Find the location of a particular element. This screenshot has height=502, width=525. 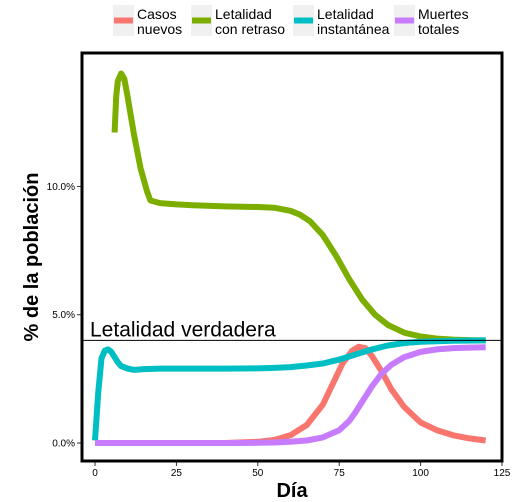

x-axis: 0 25 50 75 100 125 is located at coordinates (301, 470).